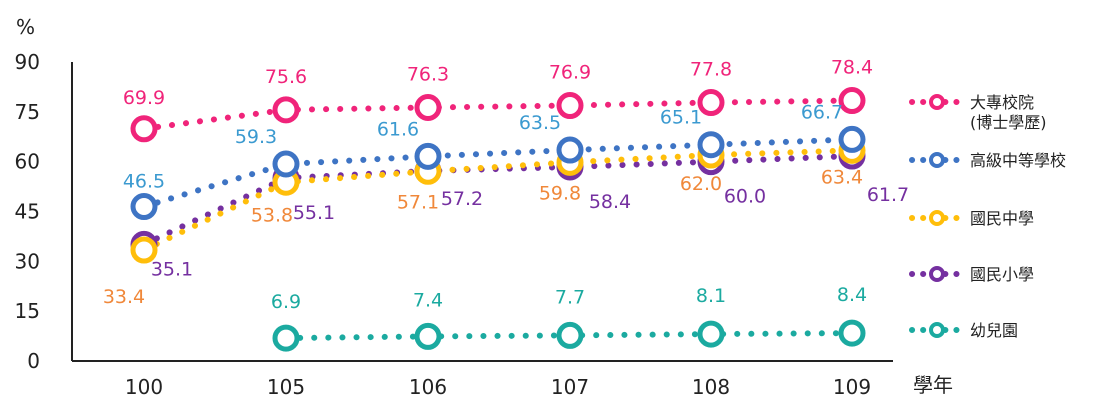 The width and height of the screenshot is (1094, 401). I want to click on x-tick-label: 106, so click(428, 387).